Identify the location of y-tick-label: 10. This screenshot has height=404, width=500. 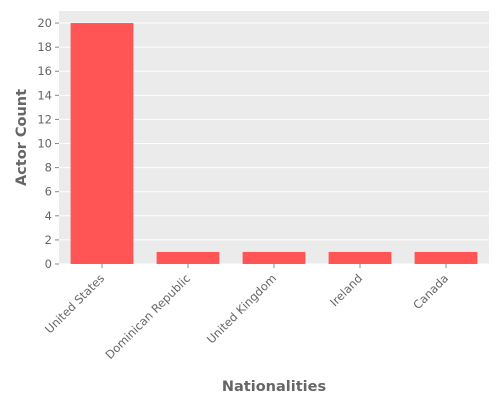
(44, 144).